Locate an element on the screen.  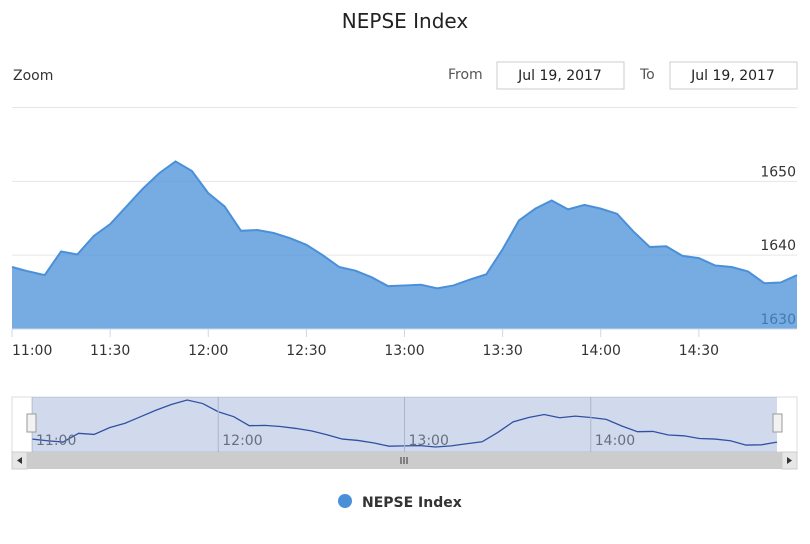
to-label: To is located at coordinates (647, 75).